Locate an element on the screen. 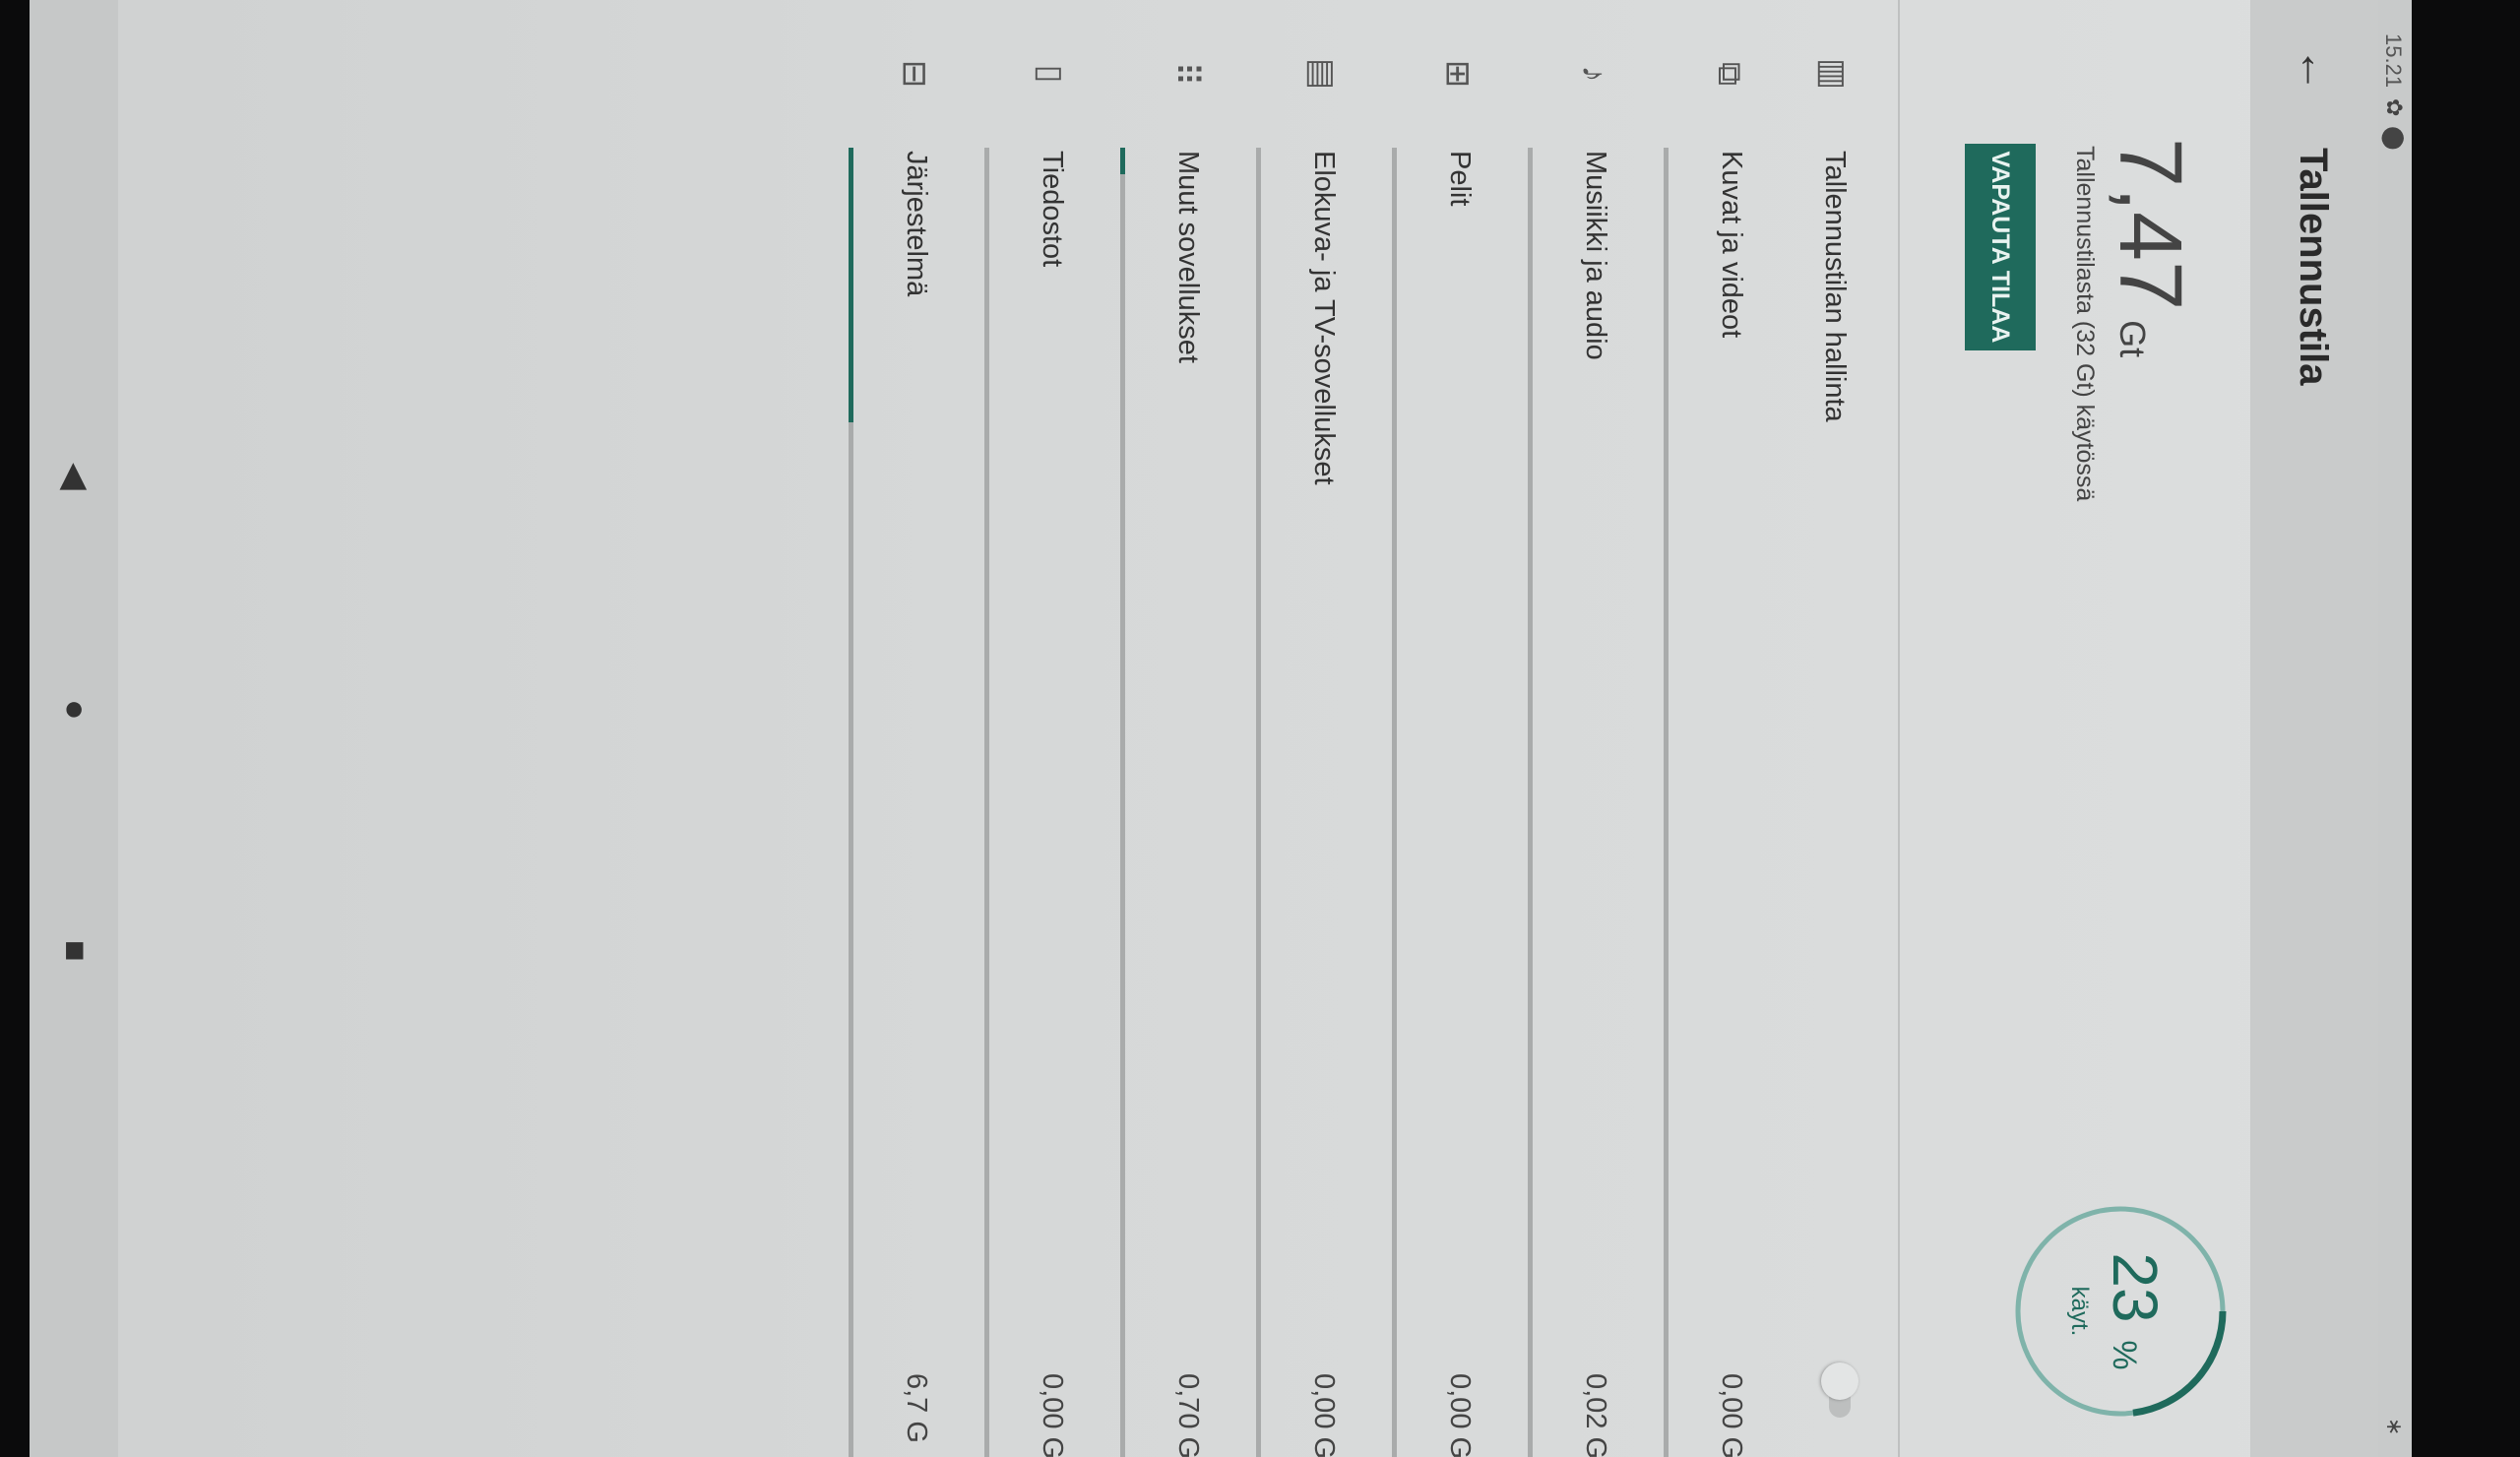 The image size is (2520, 1457). category-row: ⠿ Muut sovellukset 0,70 G is located at coordinates (1169, 728).